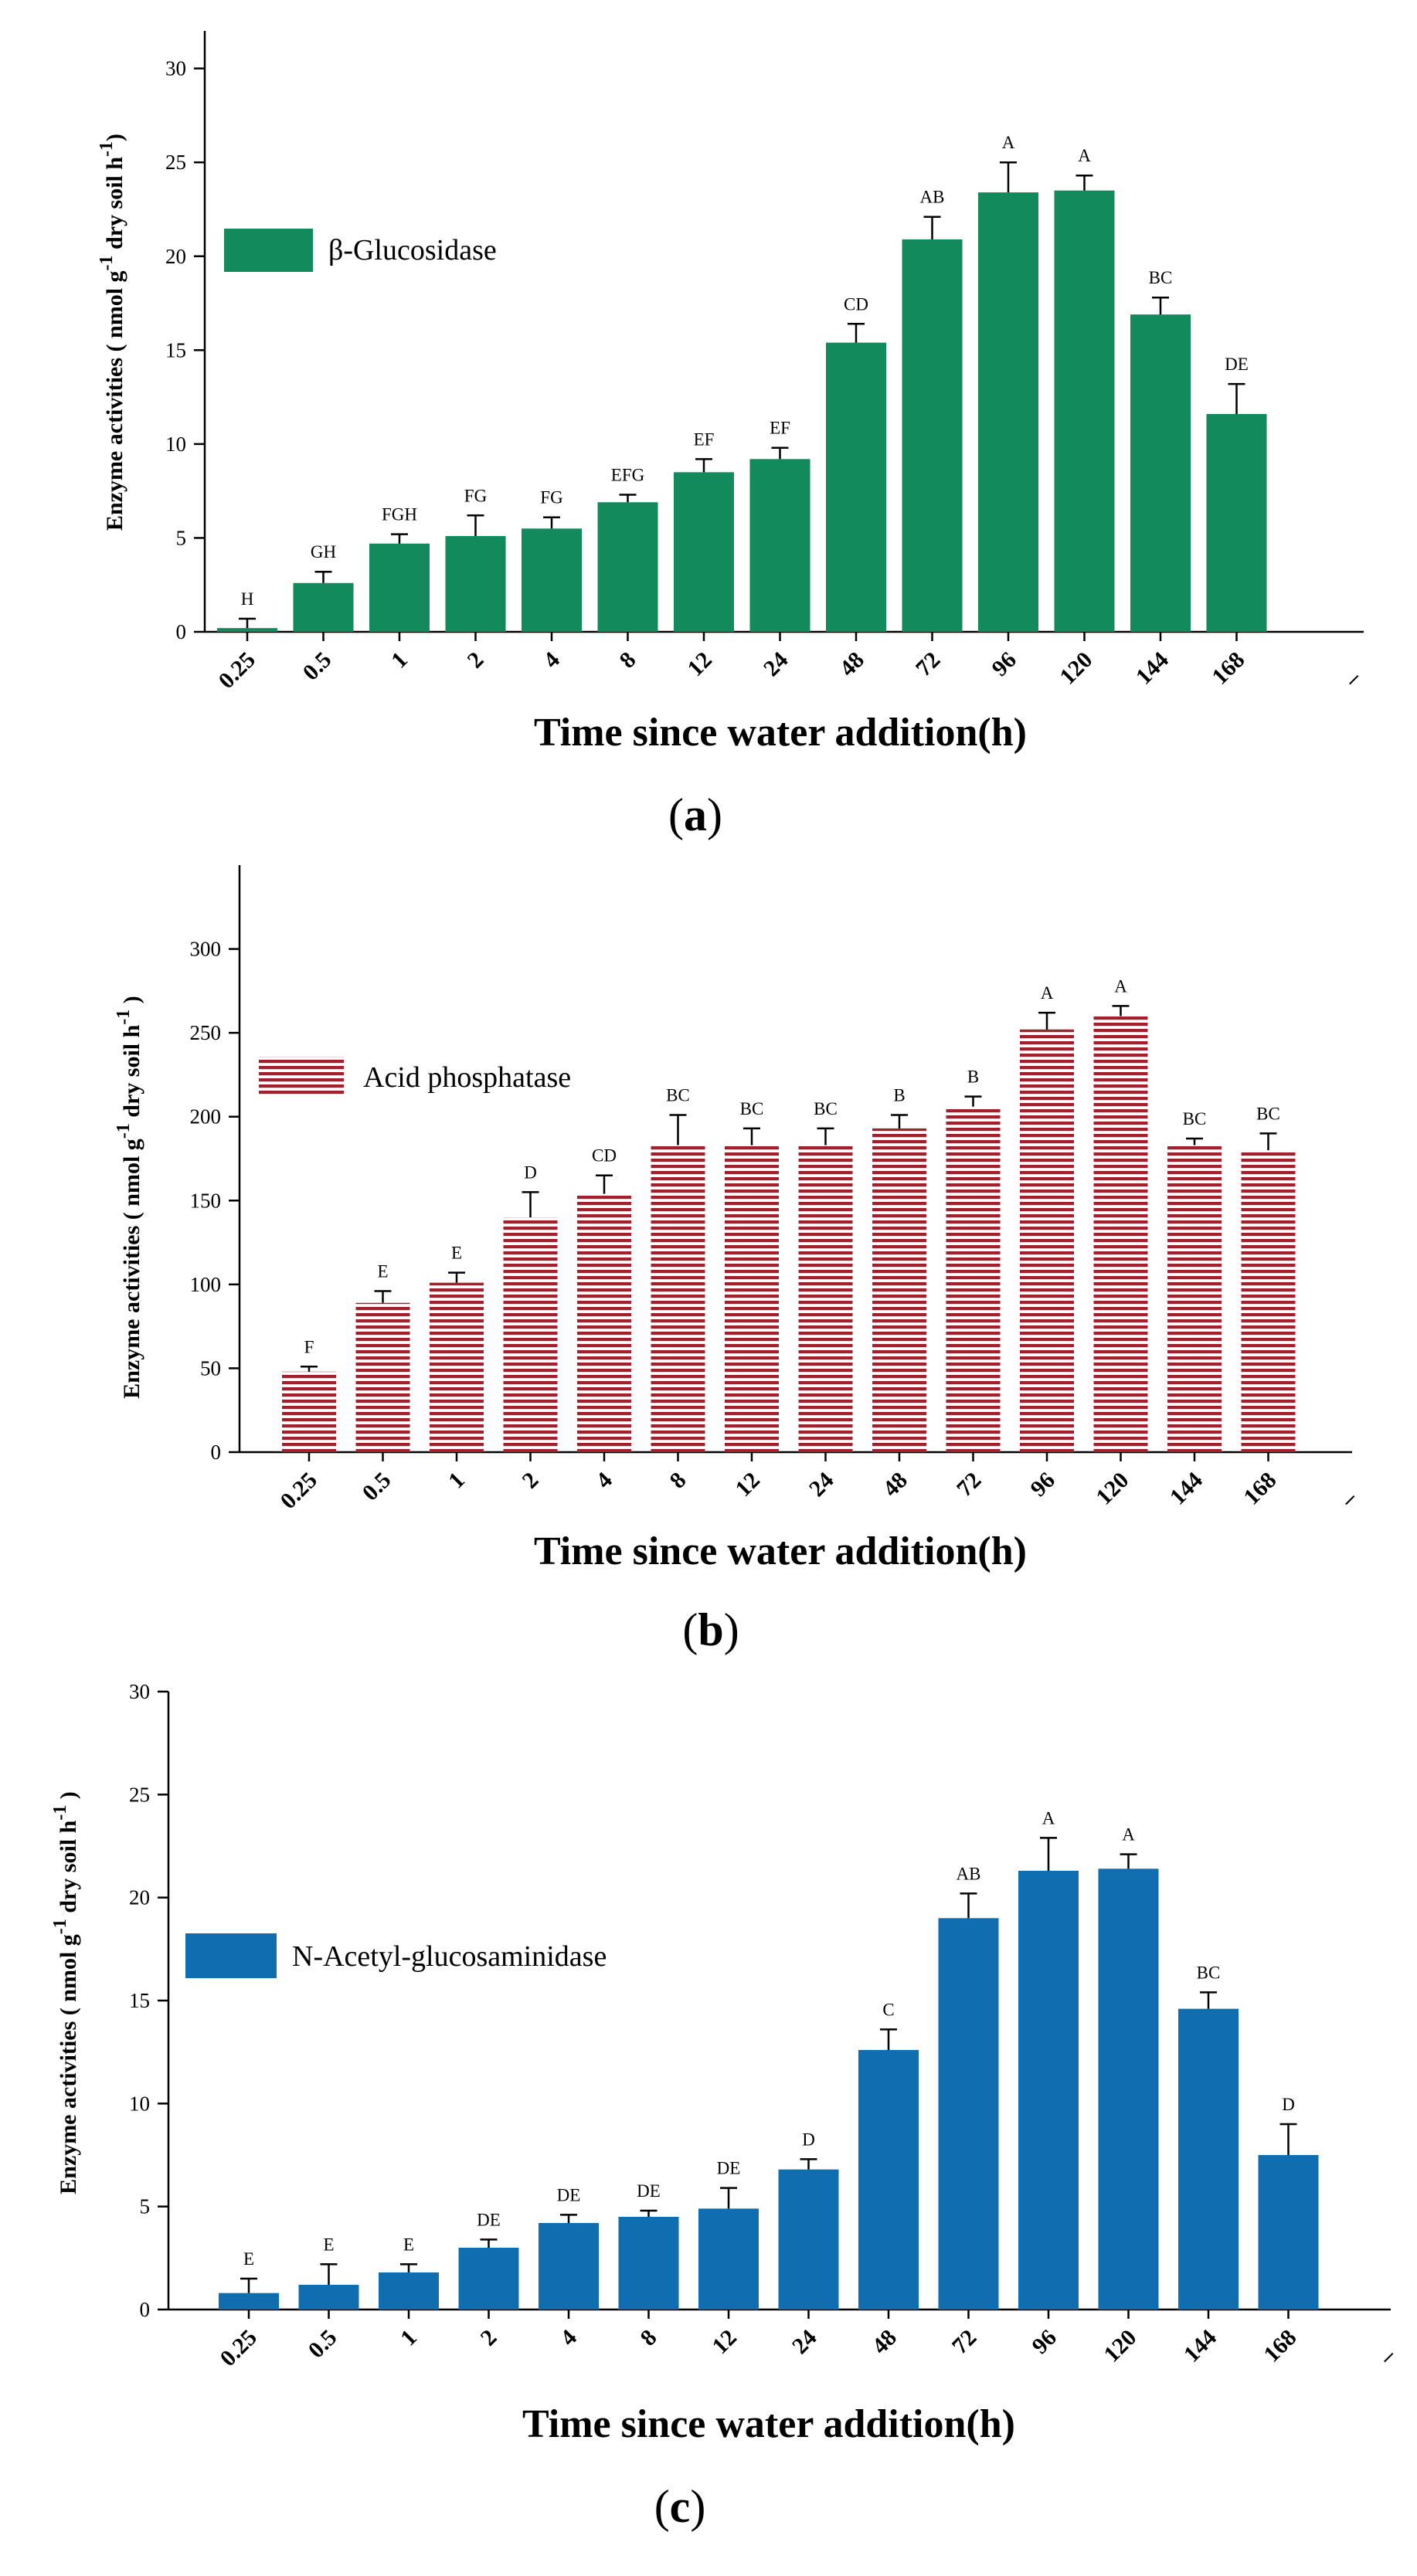 This screenshot has width=1417, height=2576. What do you see at coordinates (969, 1874) in the screenshot?
I see `significance-letter: AB` at bounding box center [969, 1874].